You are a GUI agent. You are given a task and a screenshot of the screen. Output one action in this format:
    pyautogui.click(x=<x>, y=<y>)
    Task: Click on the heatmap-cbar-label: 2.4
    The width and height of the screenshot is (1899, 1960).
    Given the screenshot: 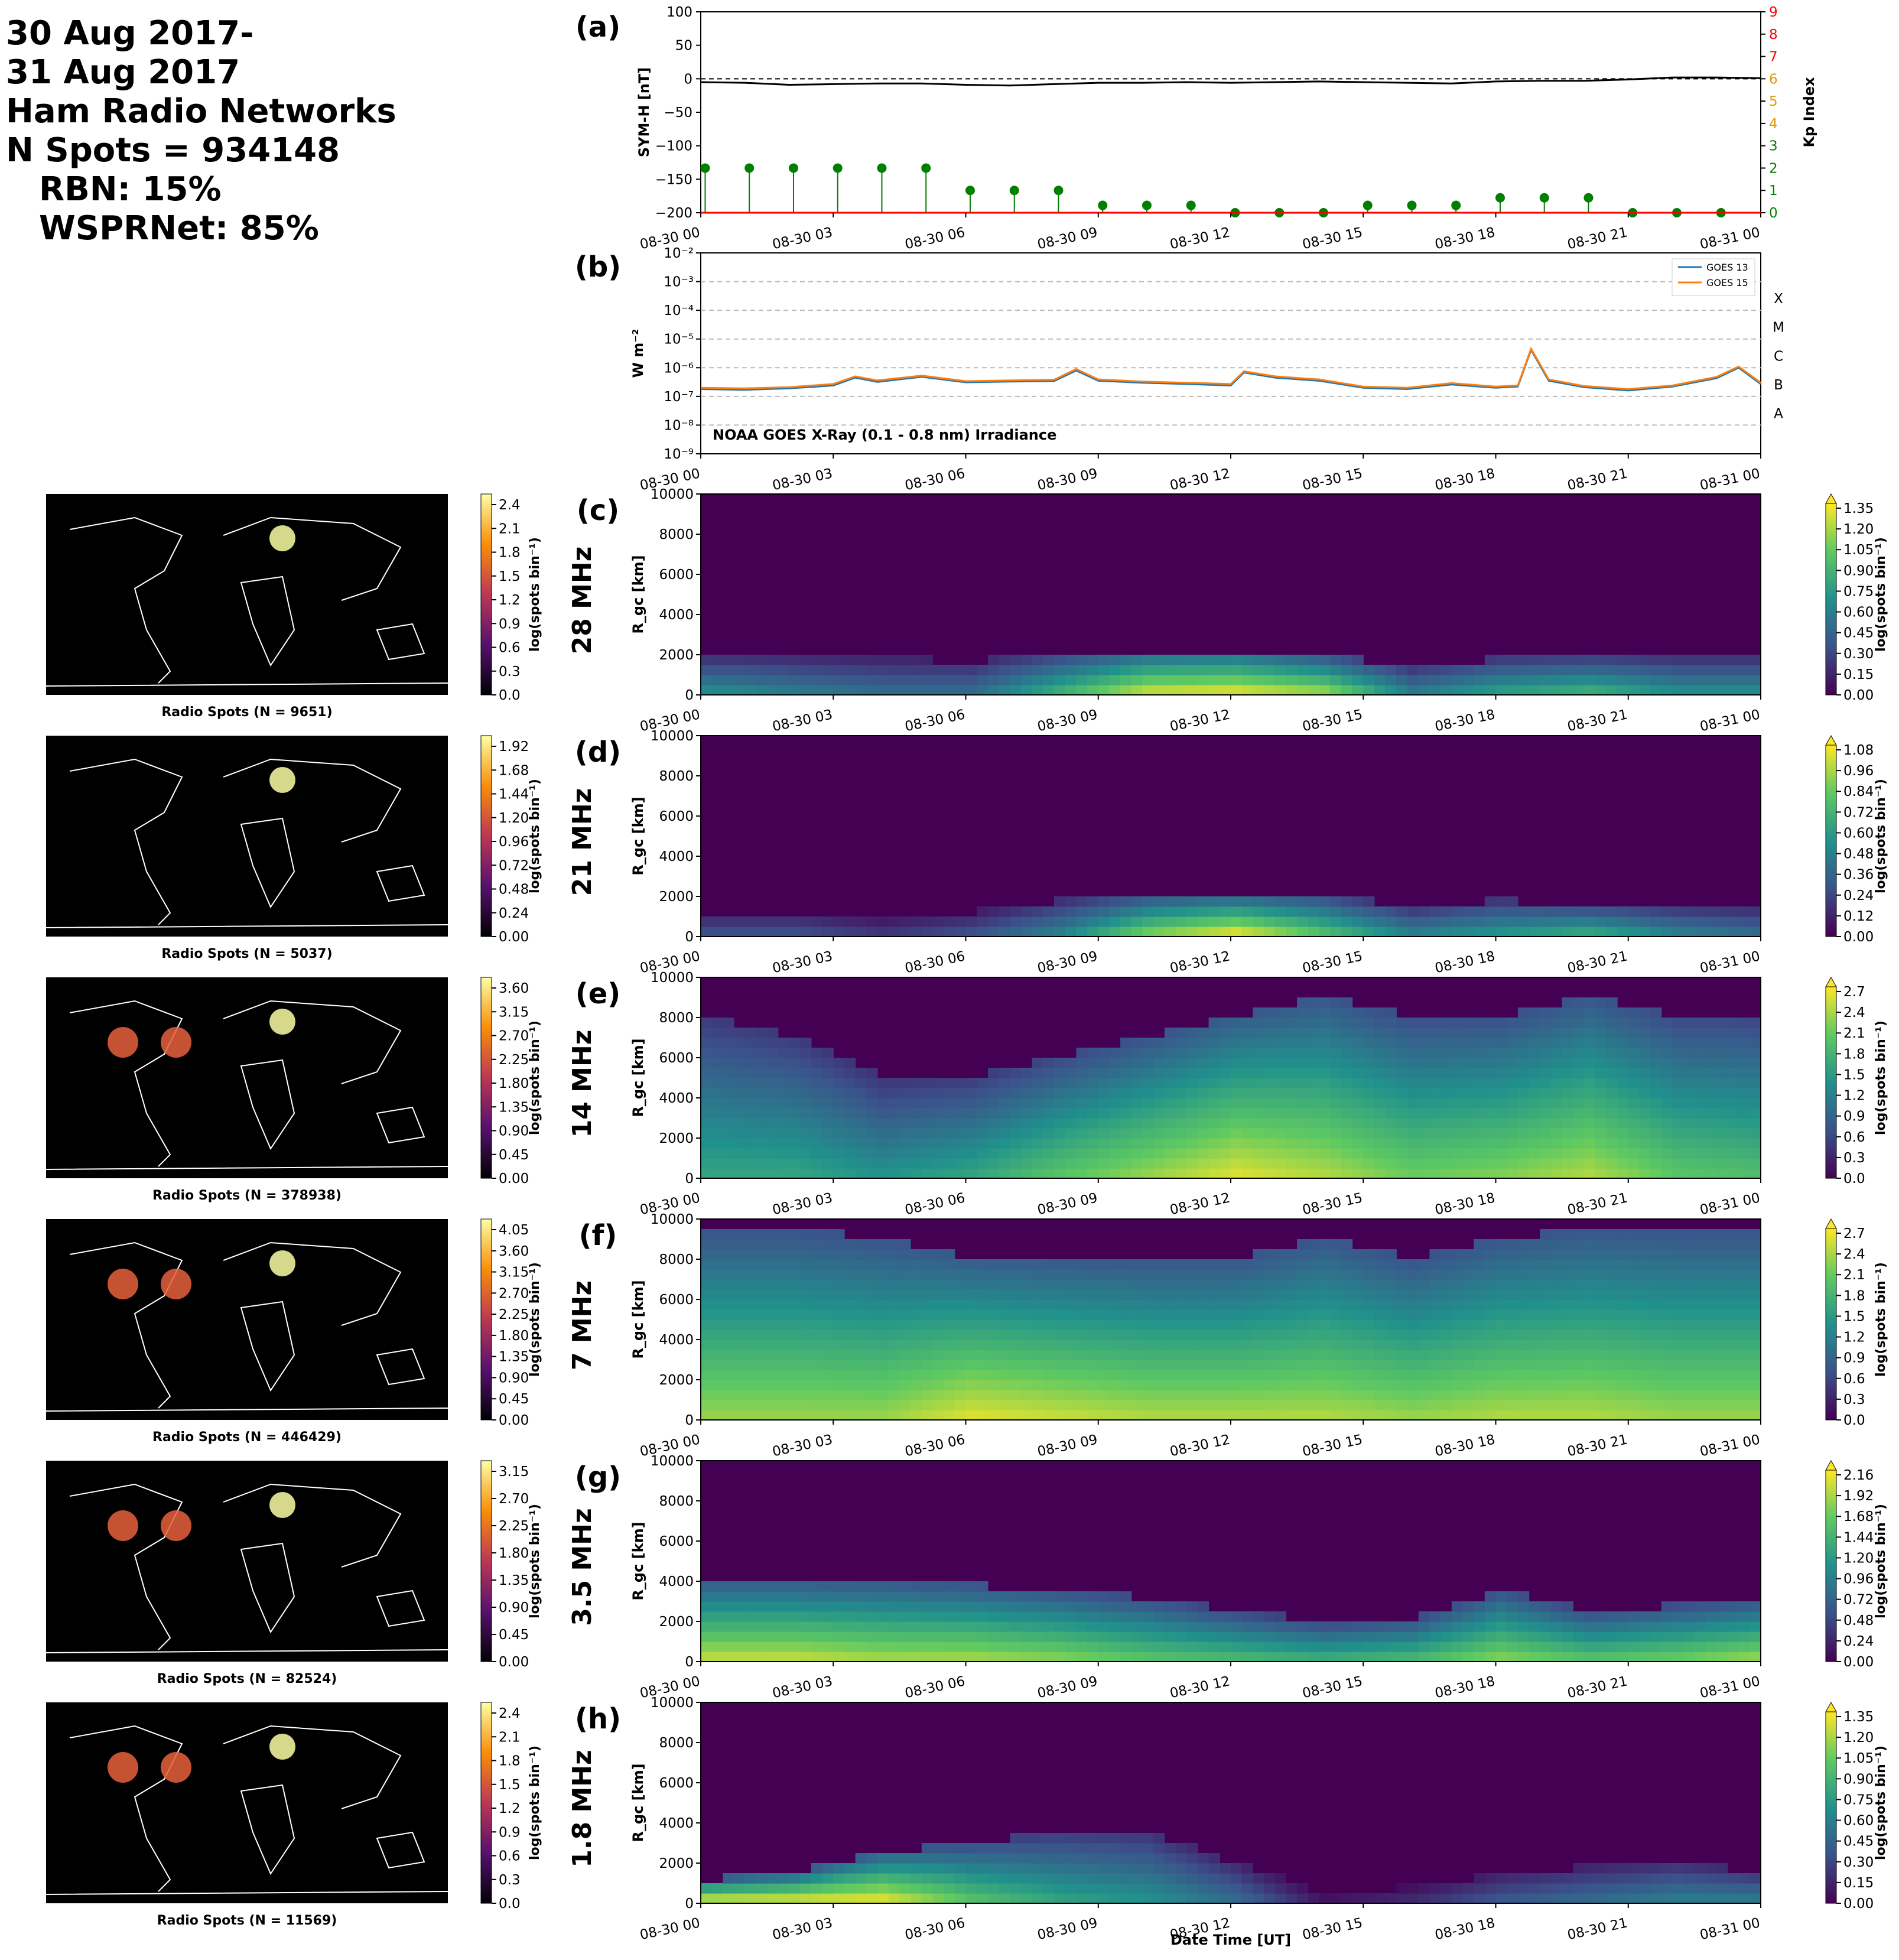 What is the action you would take?
    pyautogui.click(x=1854, y=1254)
    